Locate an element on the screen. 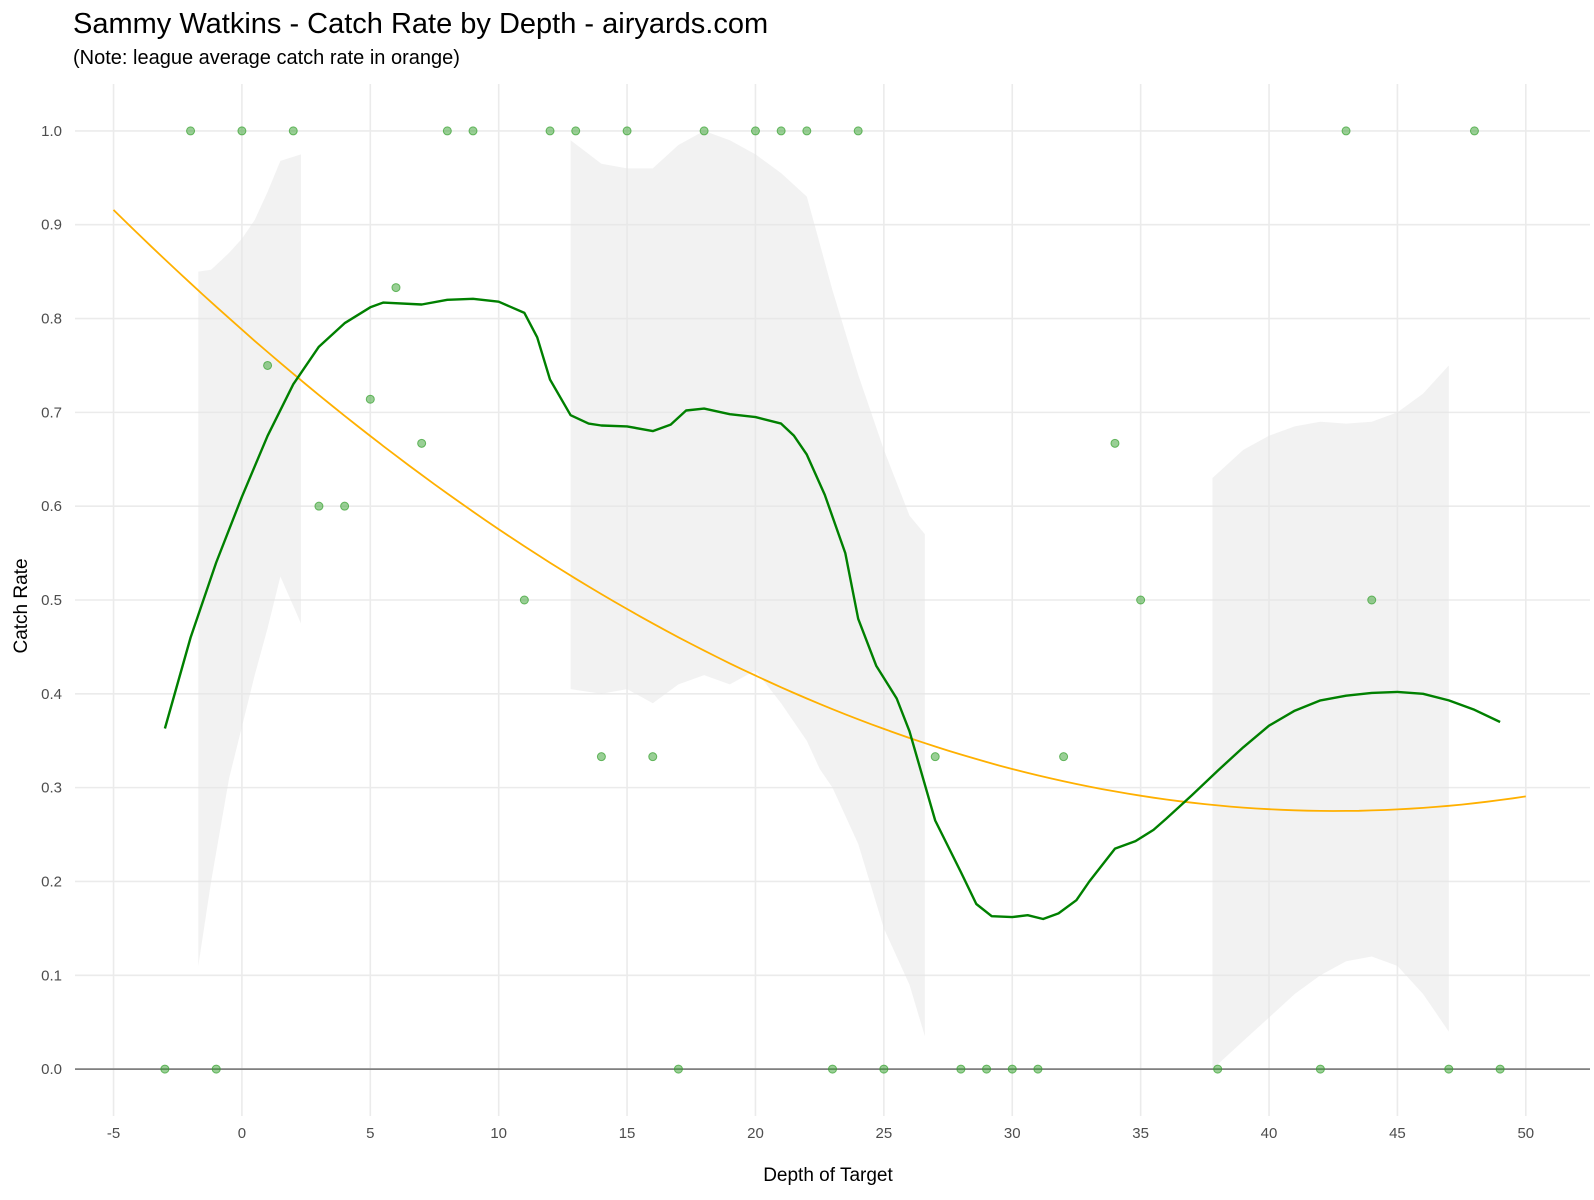  y-tick-label: 0.3 is located at coordinates (51, 788).